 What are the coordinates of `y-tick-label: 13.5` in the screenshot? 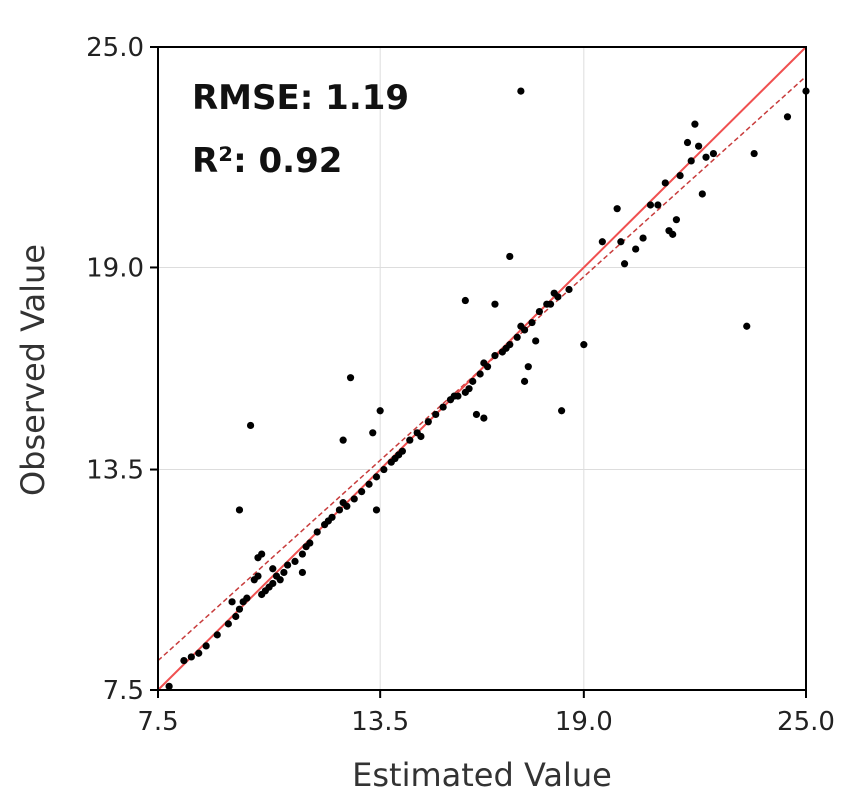 It's located at (115, 471).